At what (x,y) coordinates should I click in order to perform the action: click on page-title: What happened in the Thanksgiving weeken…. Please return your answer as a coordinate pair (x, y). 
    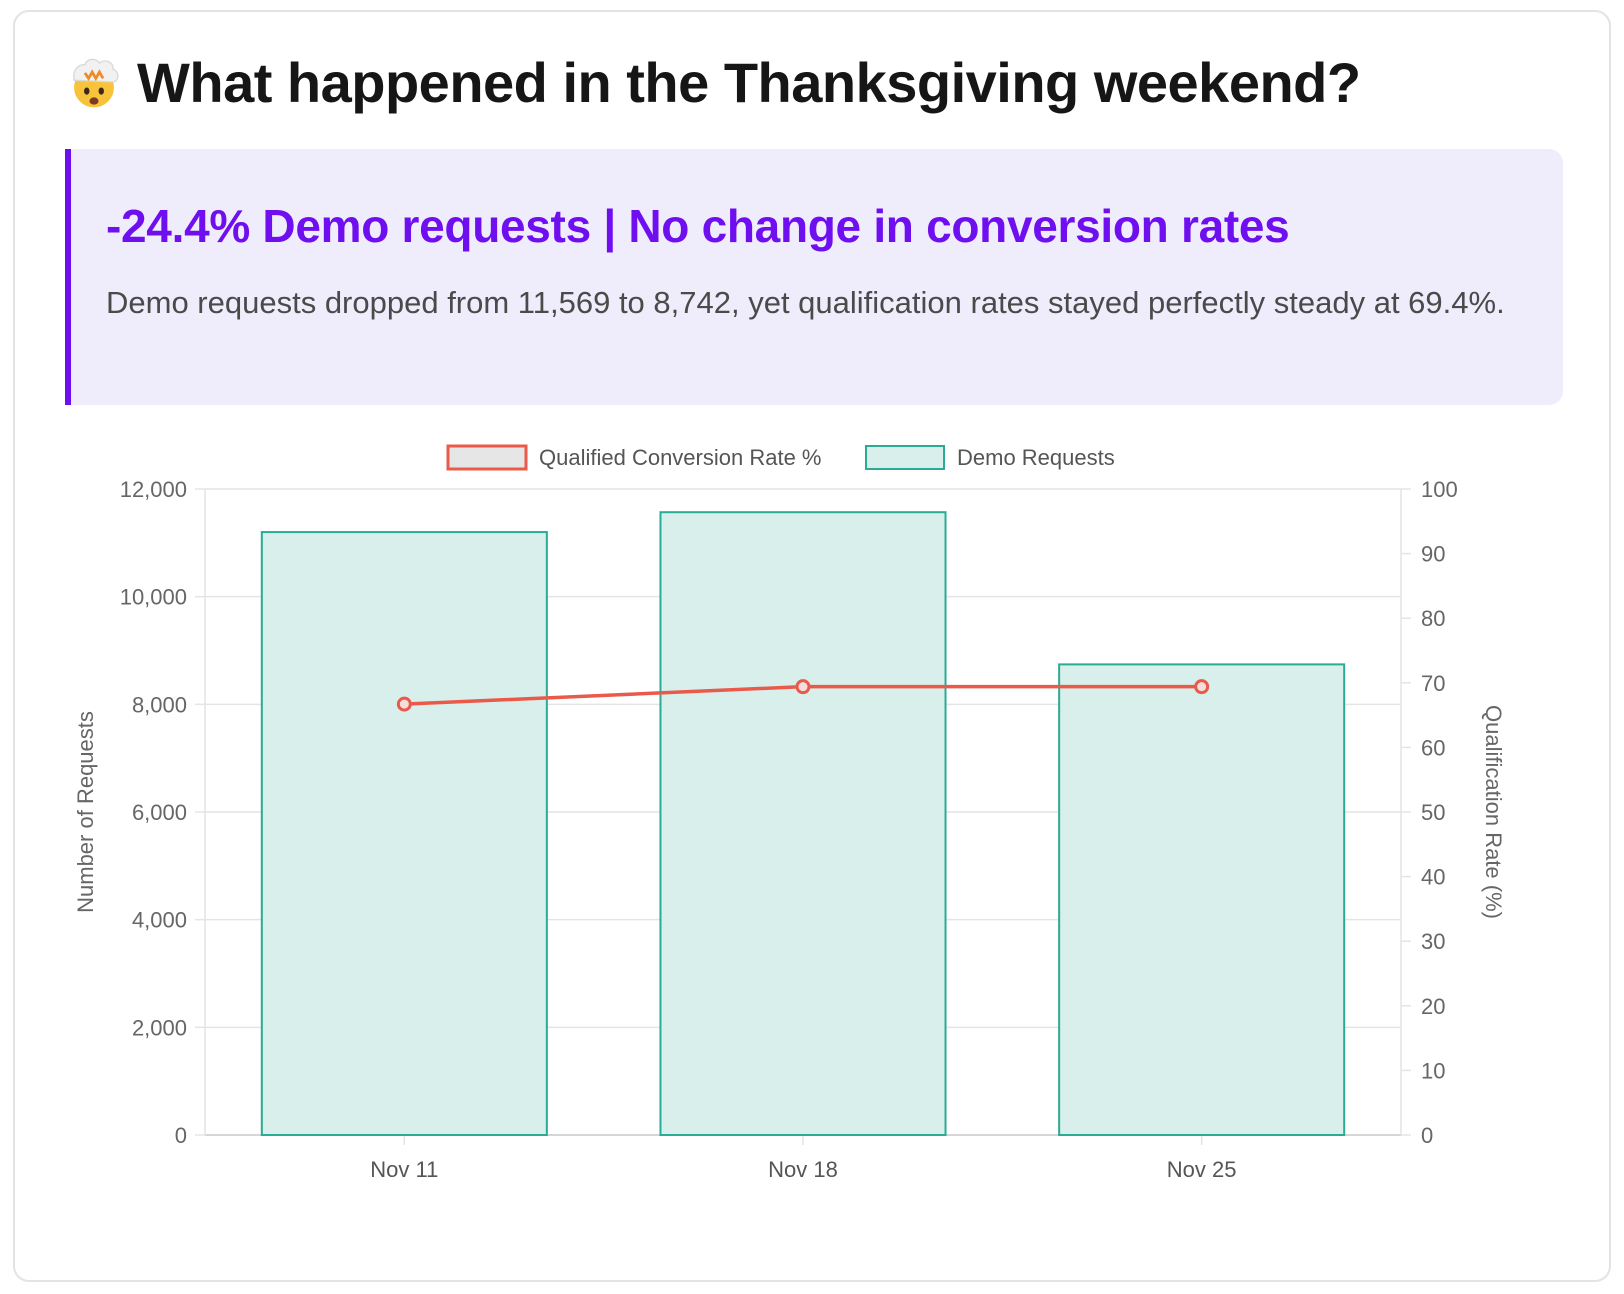
    Looking at the image, I should click on (749, 82).